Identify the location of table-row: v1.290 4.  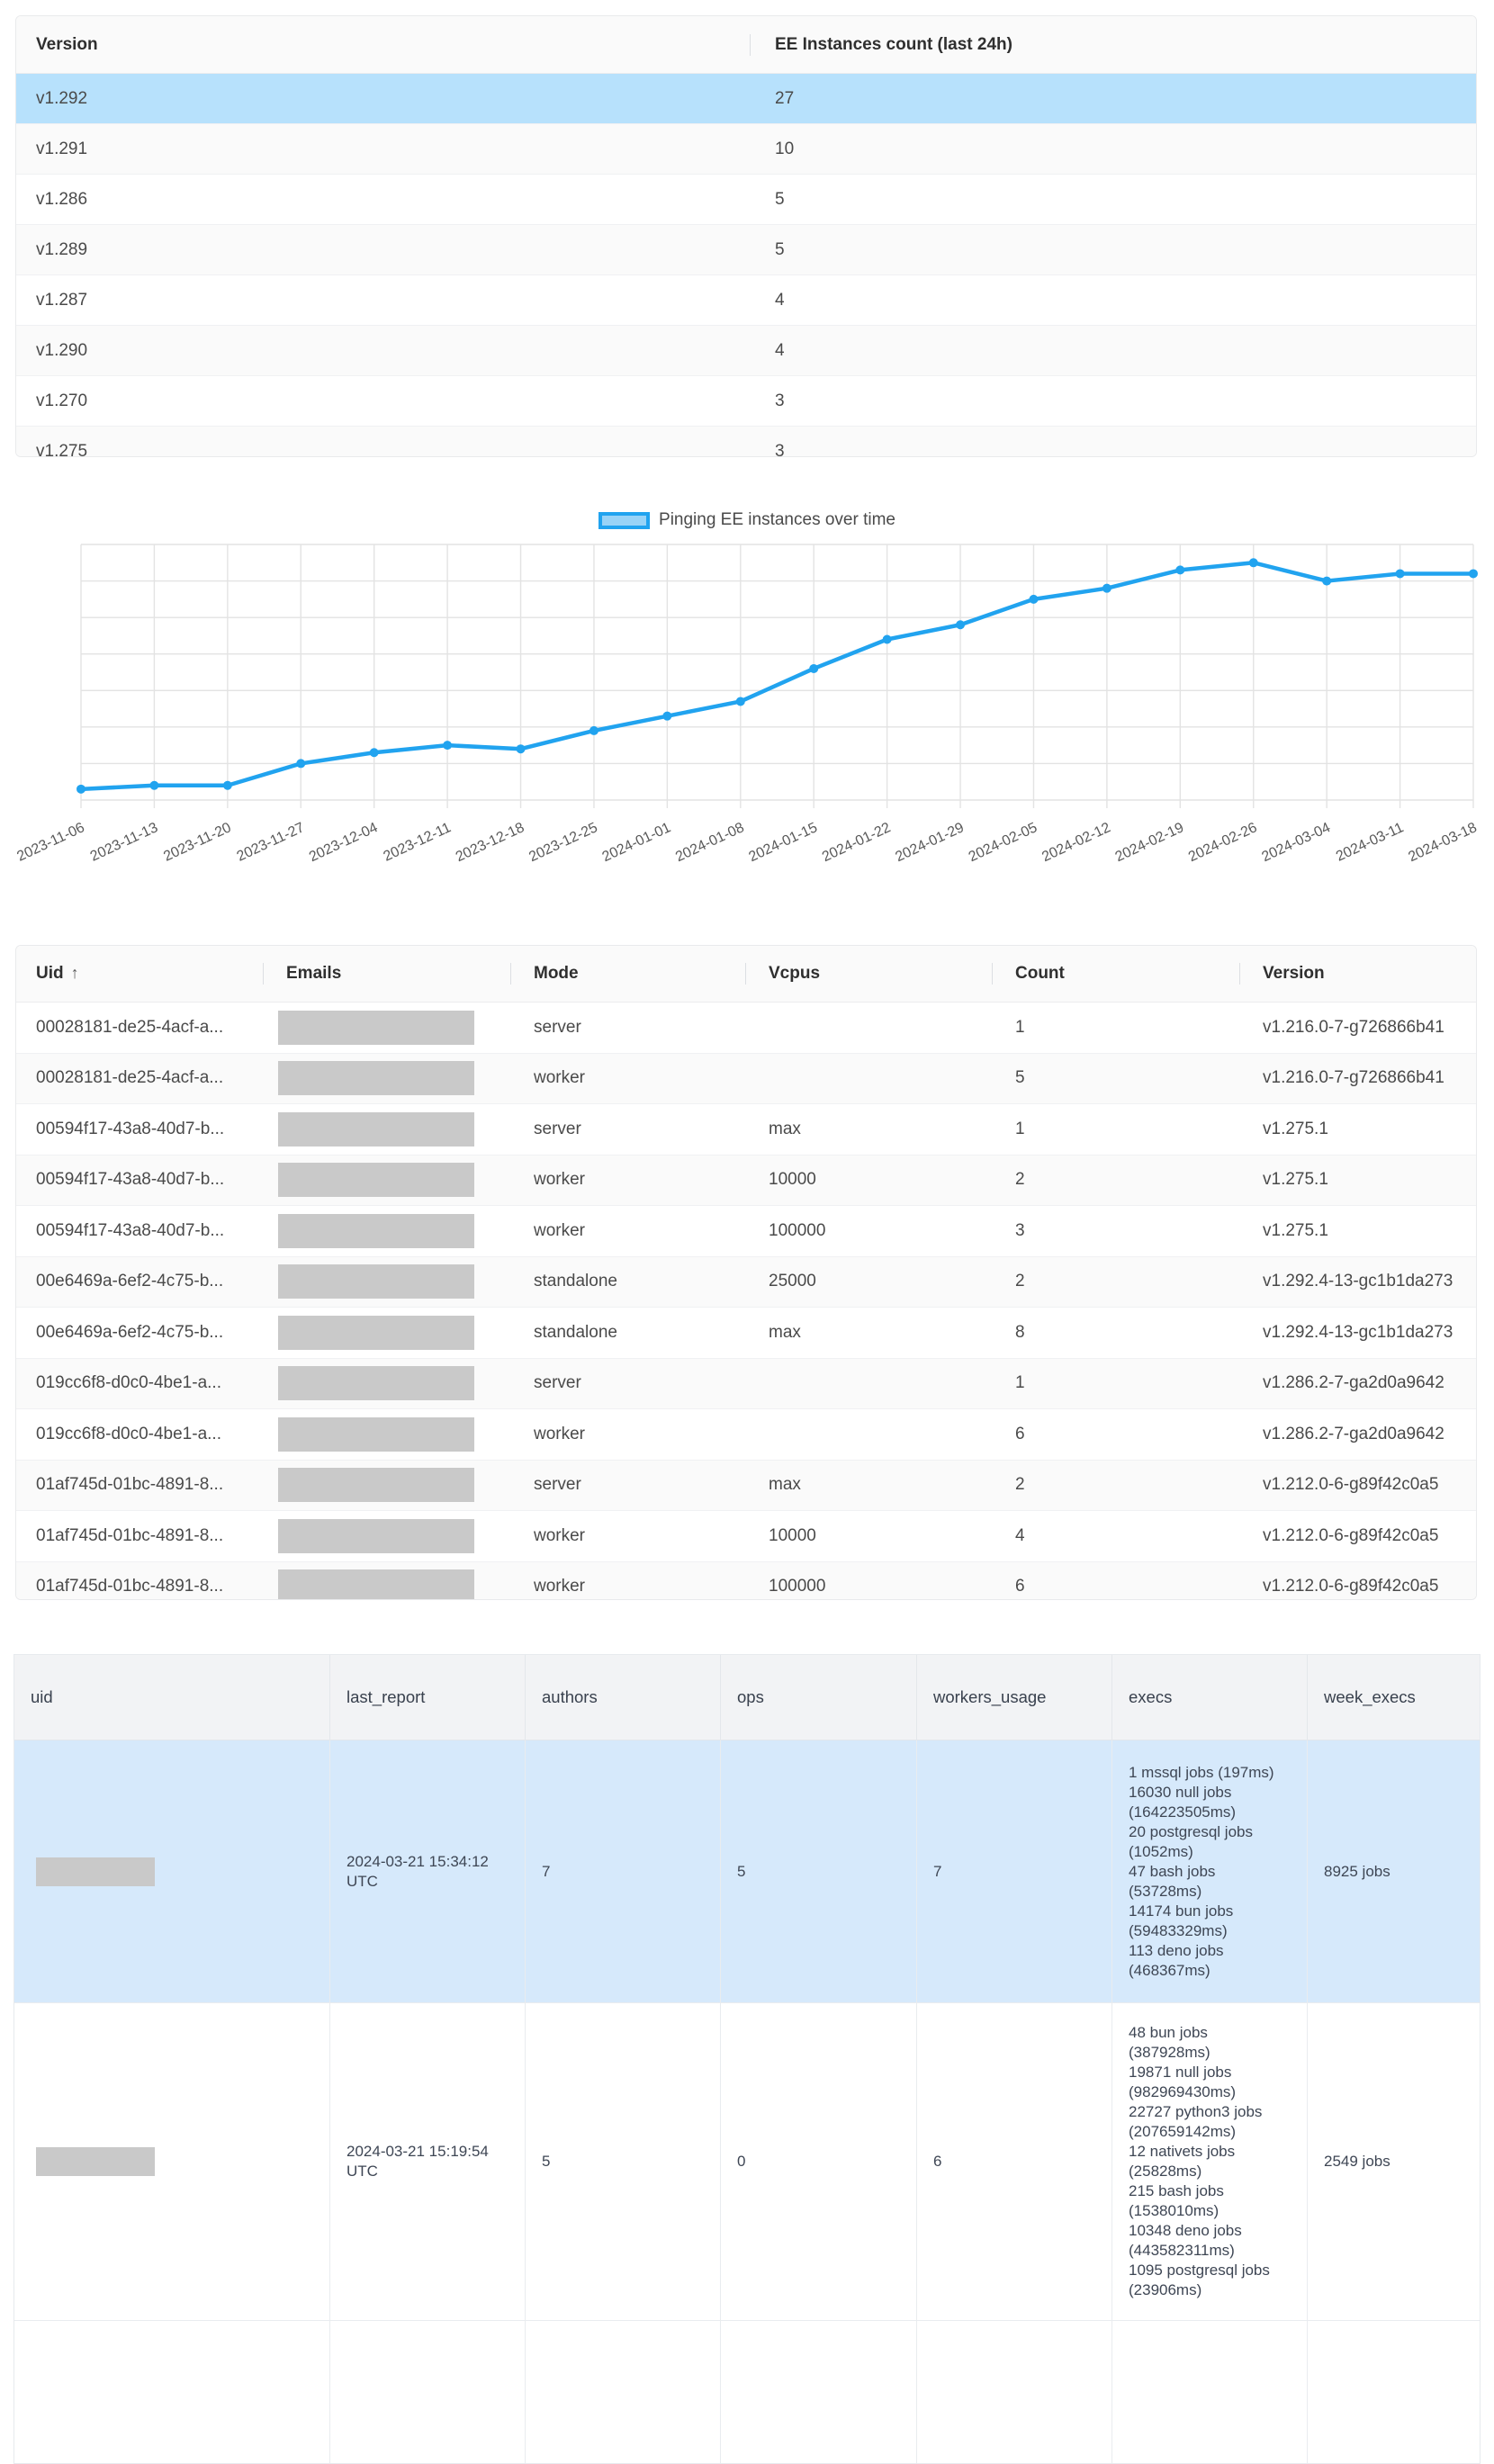
(746, 351).